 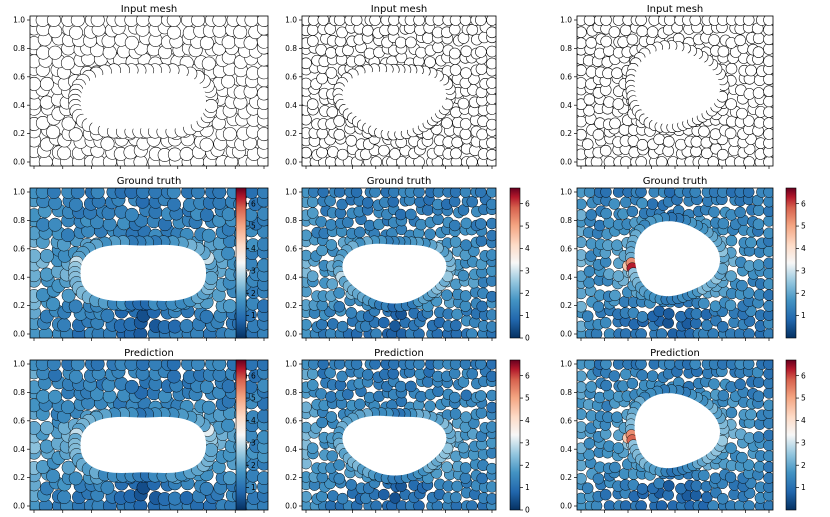 What do you see at coordinates (675, 9) in the screenshot?
I see `panel-title: Input mesh` at bounding box center [675, 9].